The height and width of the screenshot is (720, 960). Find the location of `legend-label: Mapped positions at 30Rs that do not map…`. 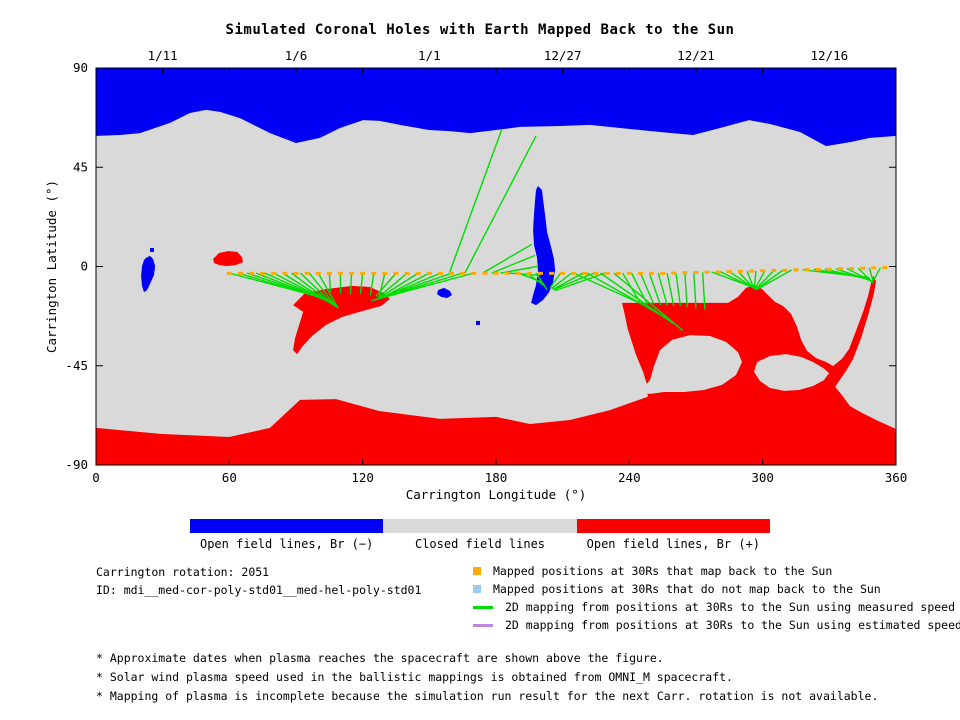

legend-label: Mapped positions at 30Rs that do not map… is located at coordinates (687, 589).